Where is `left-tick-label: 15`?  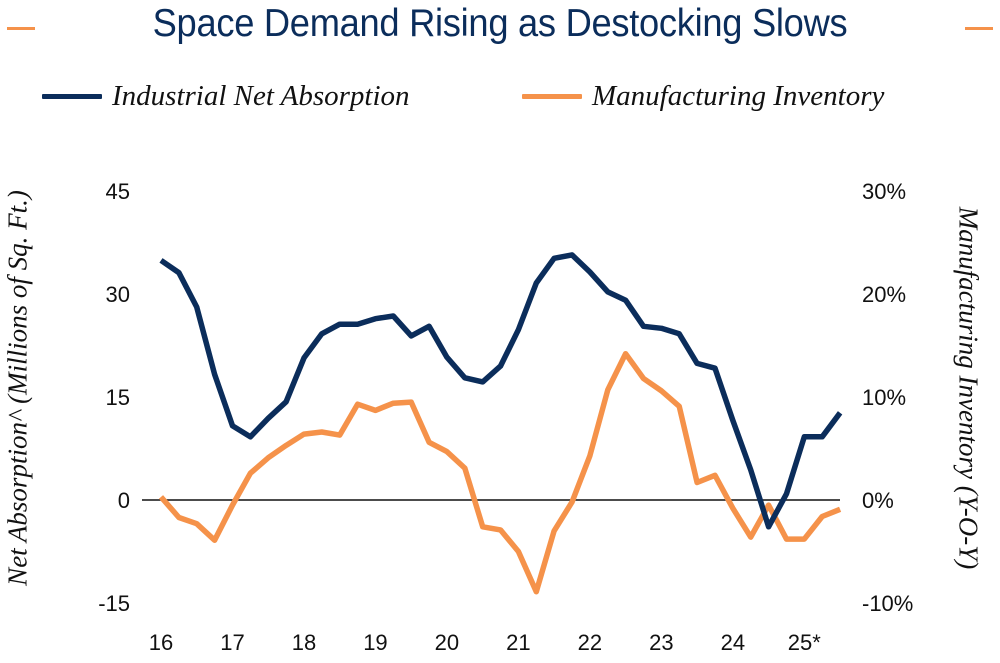
left-tick-label: 15 is located at coordinates (118, 397).